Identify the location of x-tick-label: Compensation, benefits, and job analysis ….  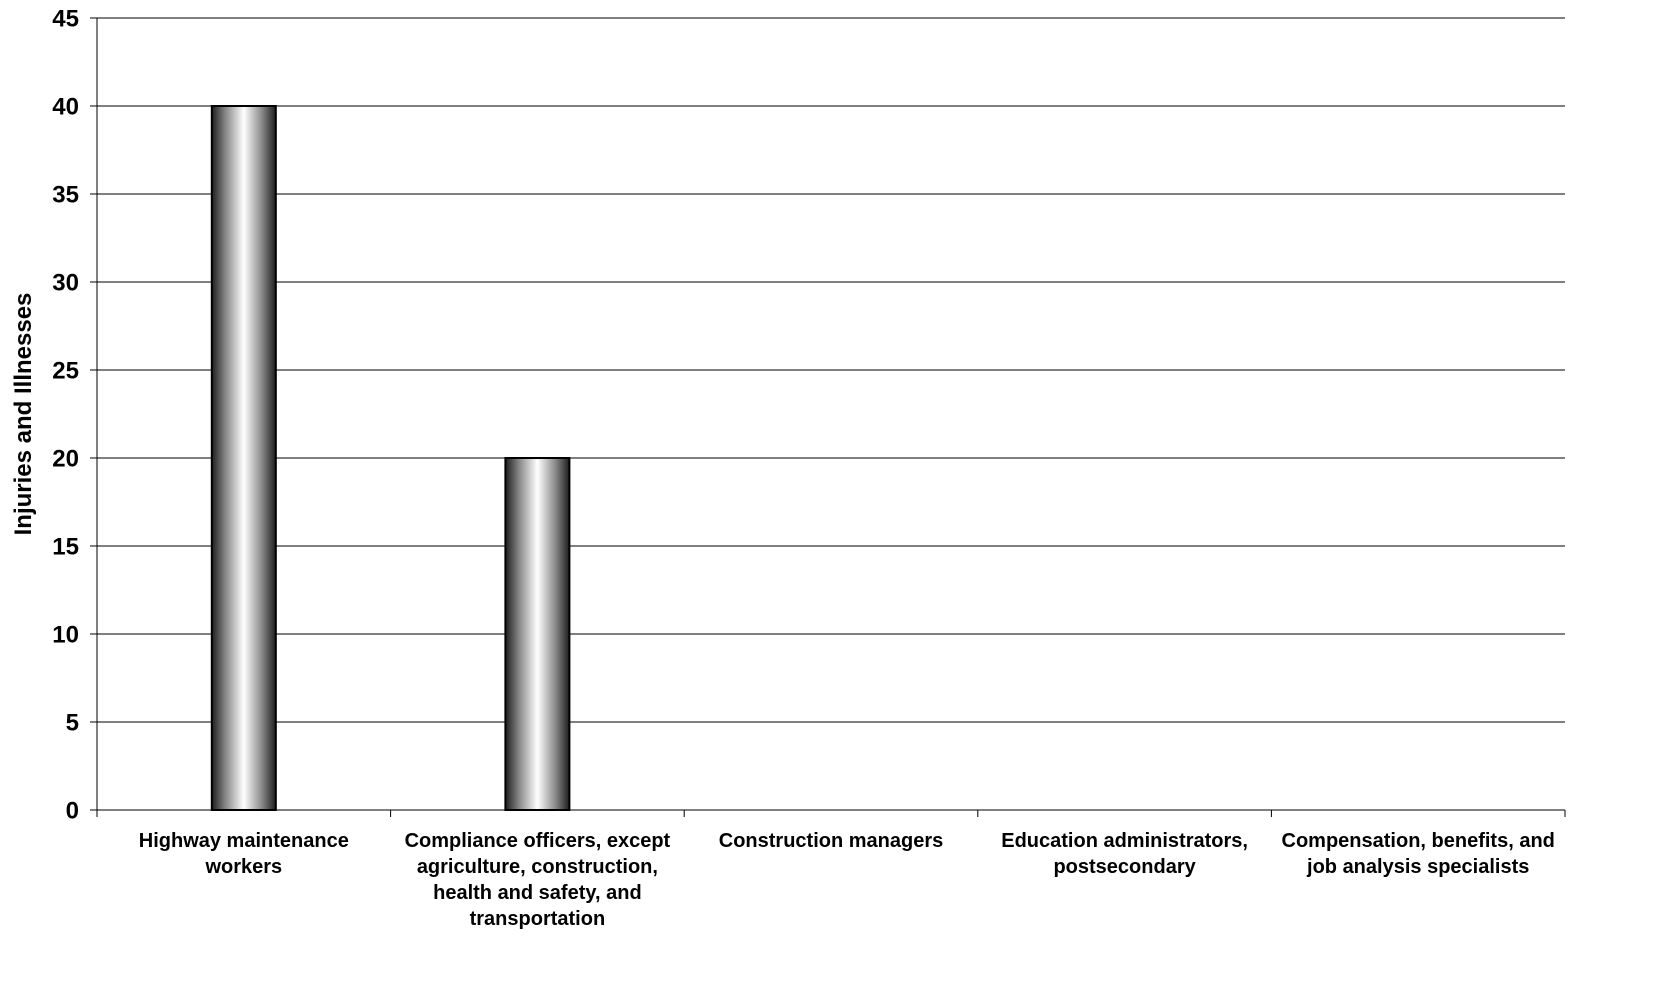
(1418, 854).